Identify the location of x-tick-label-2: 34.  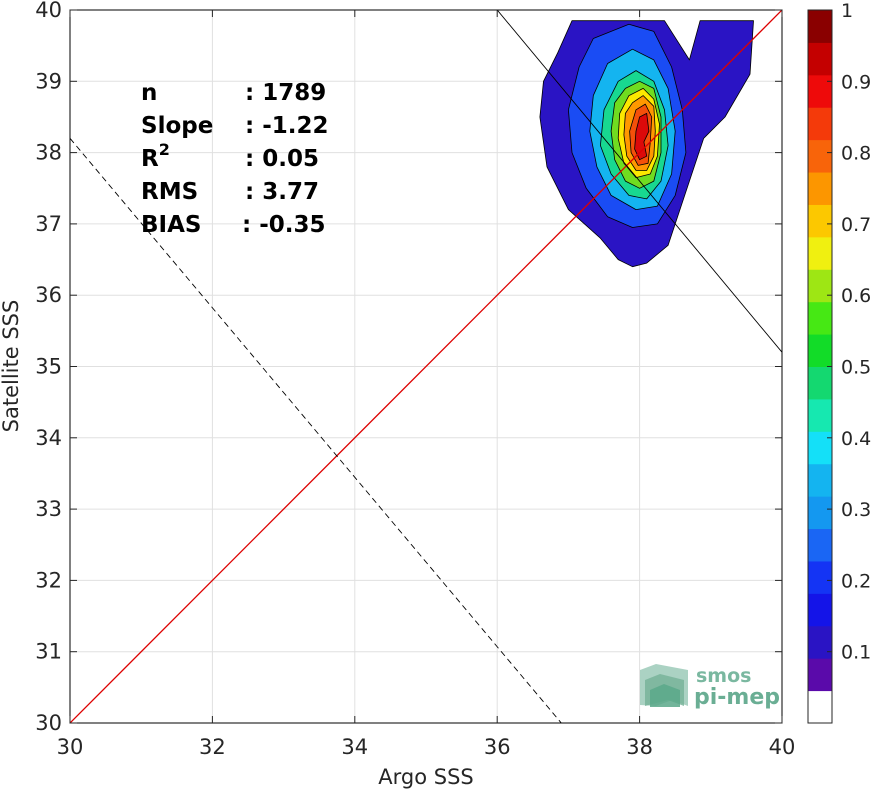
(354, 747).